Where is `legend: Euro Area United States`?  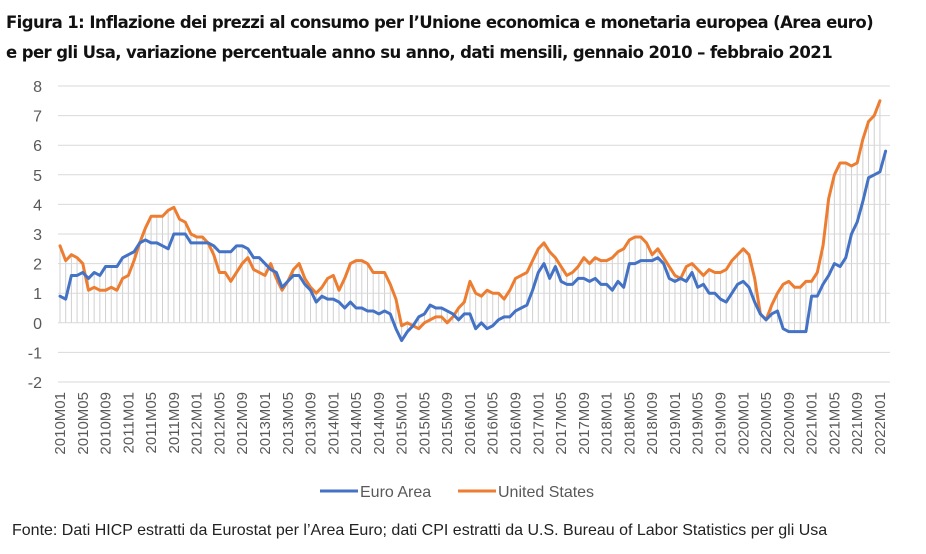 legend: Euro Area United States is located at coordinates (457, 492).